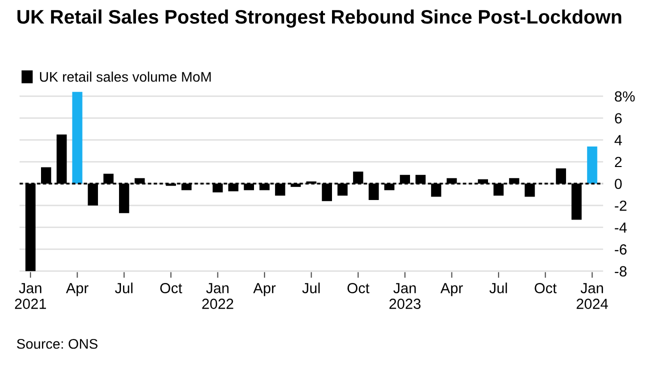 The width and height of the screenshot is (652, 378). Describe the element at coordinates (57, 343) in the screenshot. I see `source-note: Source: ONS` at that location.